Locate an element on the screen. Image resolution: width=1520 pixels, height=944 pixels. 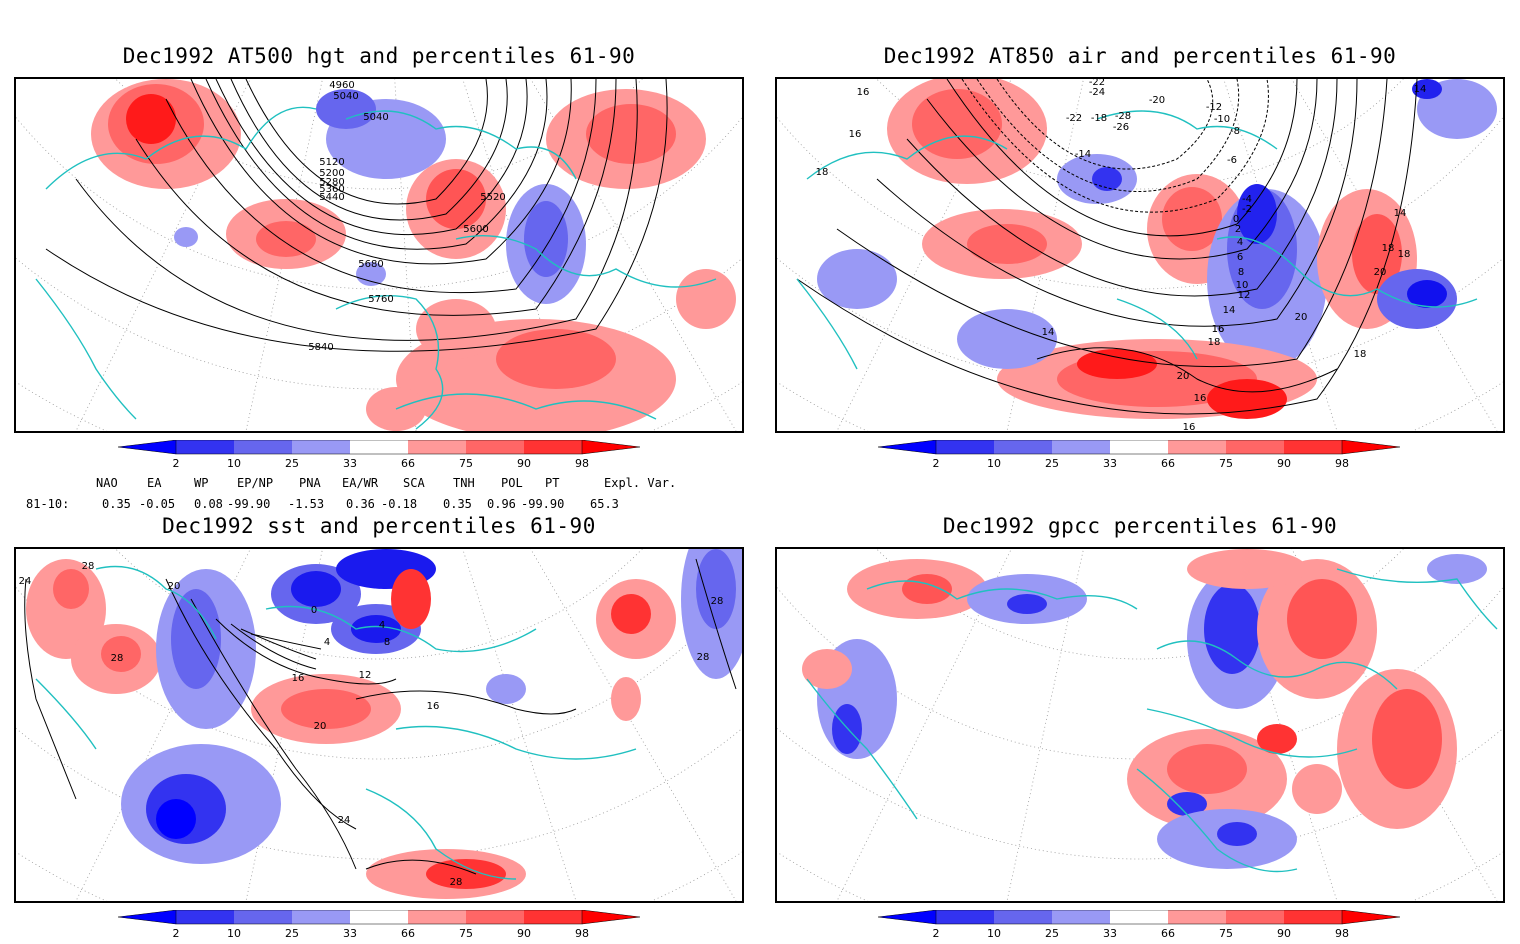
colorbar-panel3: 2 10 25 33 66 75 90 98 is located at coordinates (380, 924).